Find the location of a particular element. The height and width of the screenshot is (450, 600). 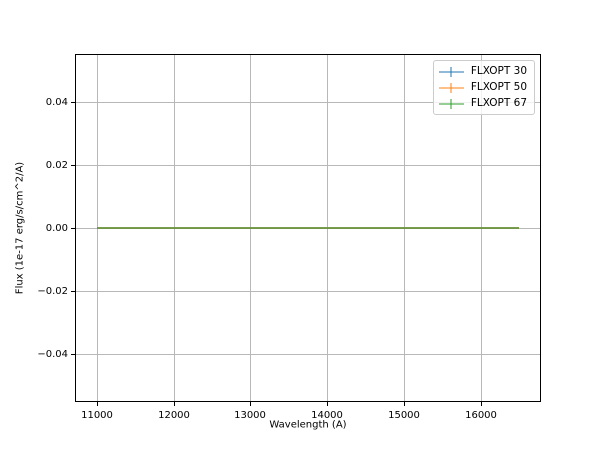

legend: FLXOPT 30 FLXOPT 50 FLXOPT 67 is located at coordinates (483, 87).